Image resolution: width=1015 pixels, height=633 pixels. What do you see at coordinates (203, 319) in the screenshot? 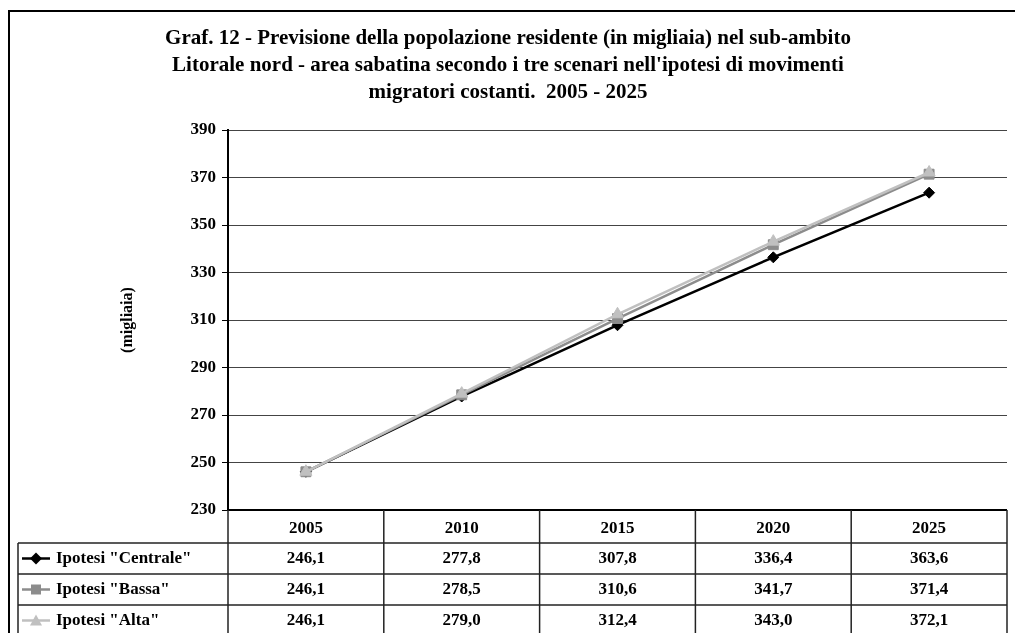
I see `y-tick-label: 310` at bounding box center [203, 319].